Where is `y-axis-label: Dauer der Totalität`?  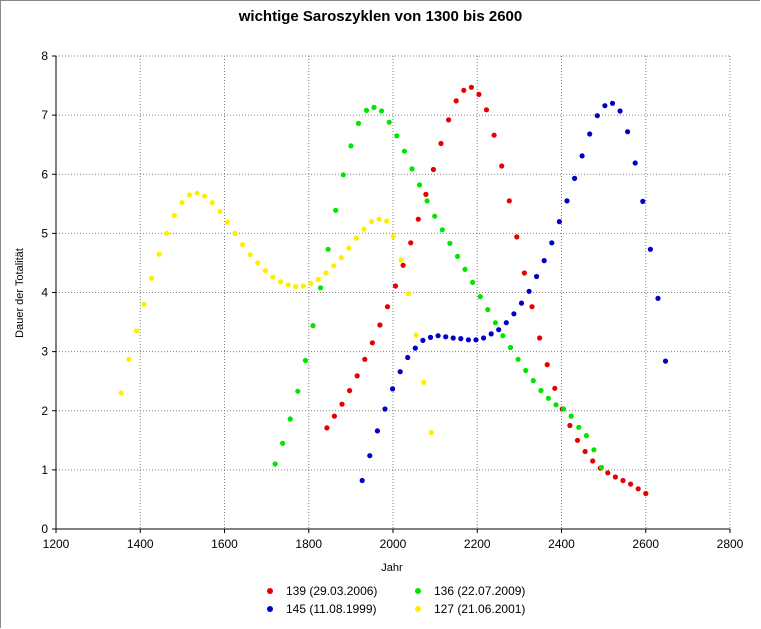
y-axis-label: Dauer der Totalität is located at coordinates (20, 293).